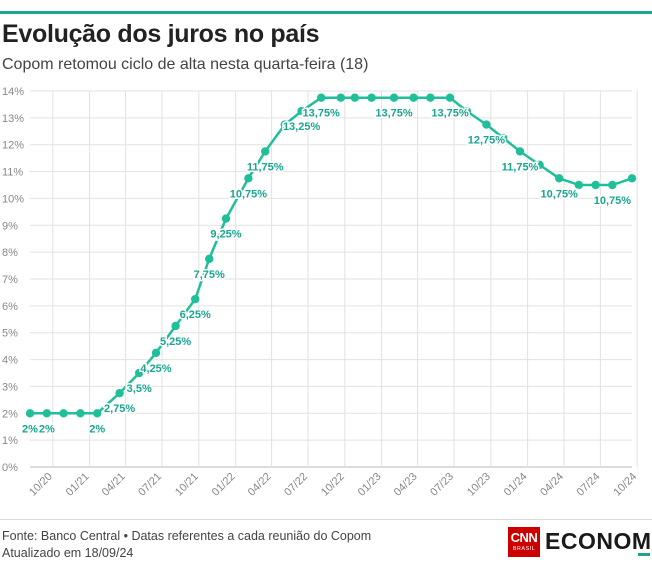 This screenshot has height=575, width=652. Describe the element at coordinates (139, 389) in the screenshot. I see `data-label: 3,5%` at that location.